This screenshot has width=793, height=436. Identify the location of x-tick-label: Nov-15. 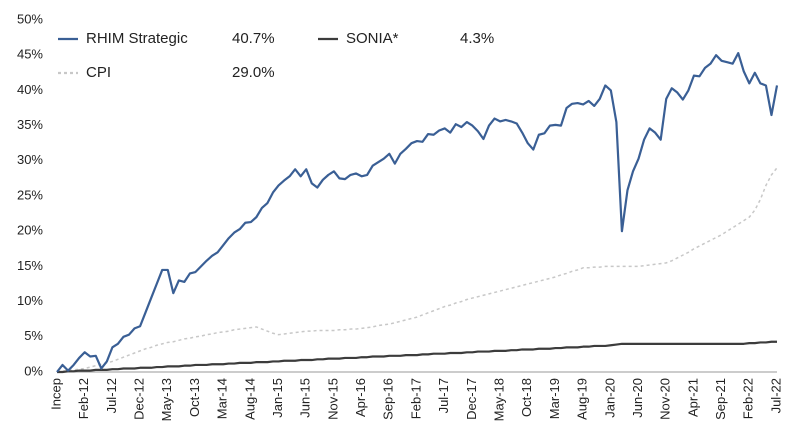
(332, 399).